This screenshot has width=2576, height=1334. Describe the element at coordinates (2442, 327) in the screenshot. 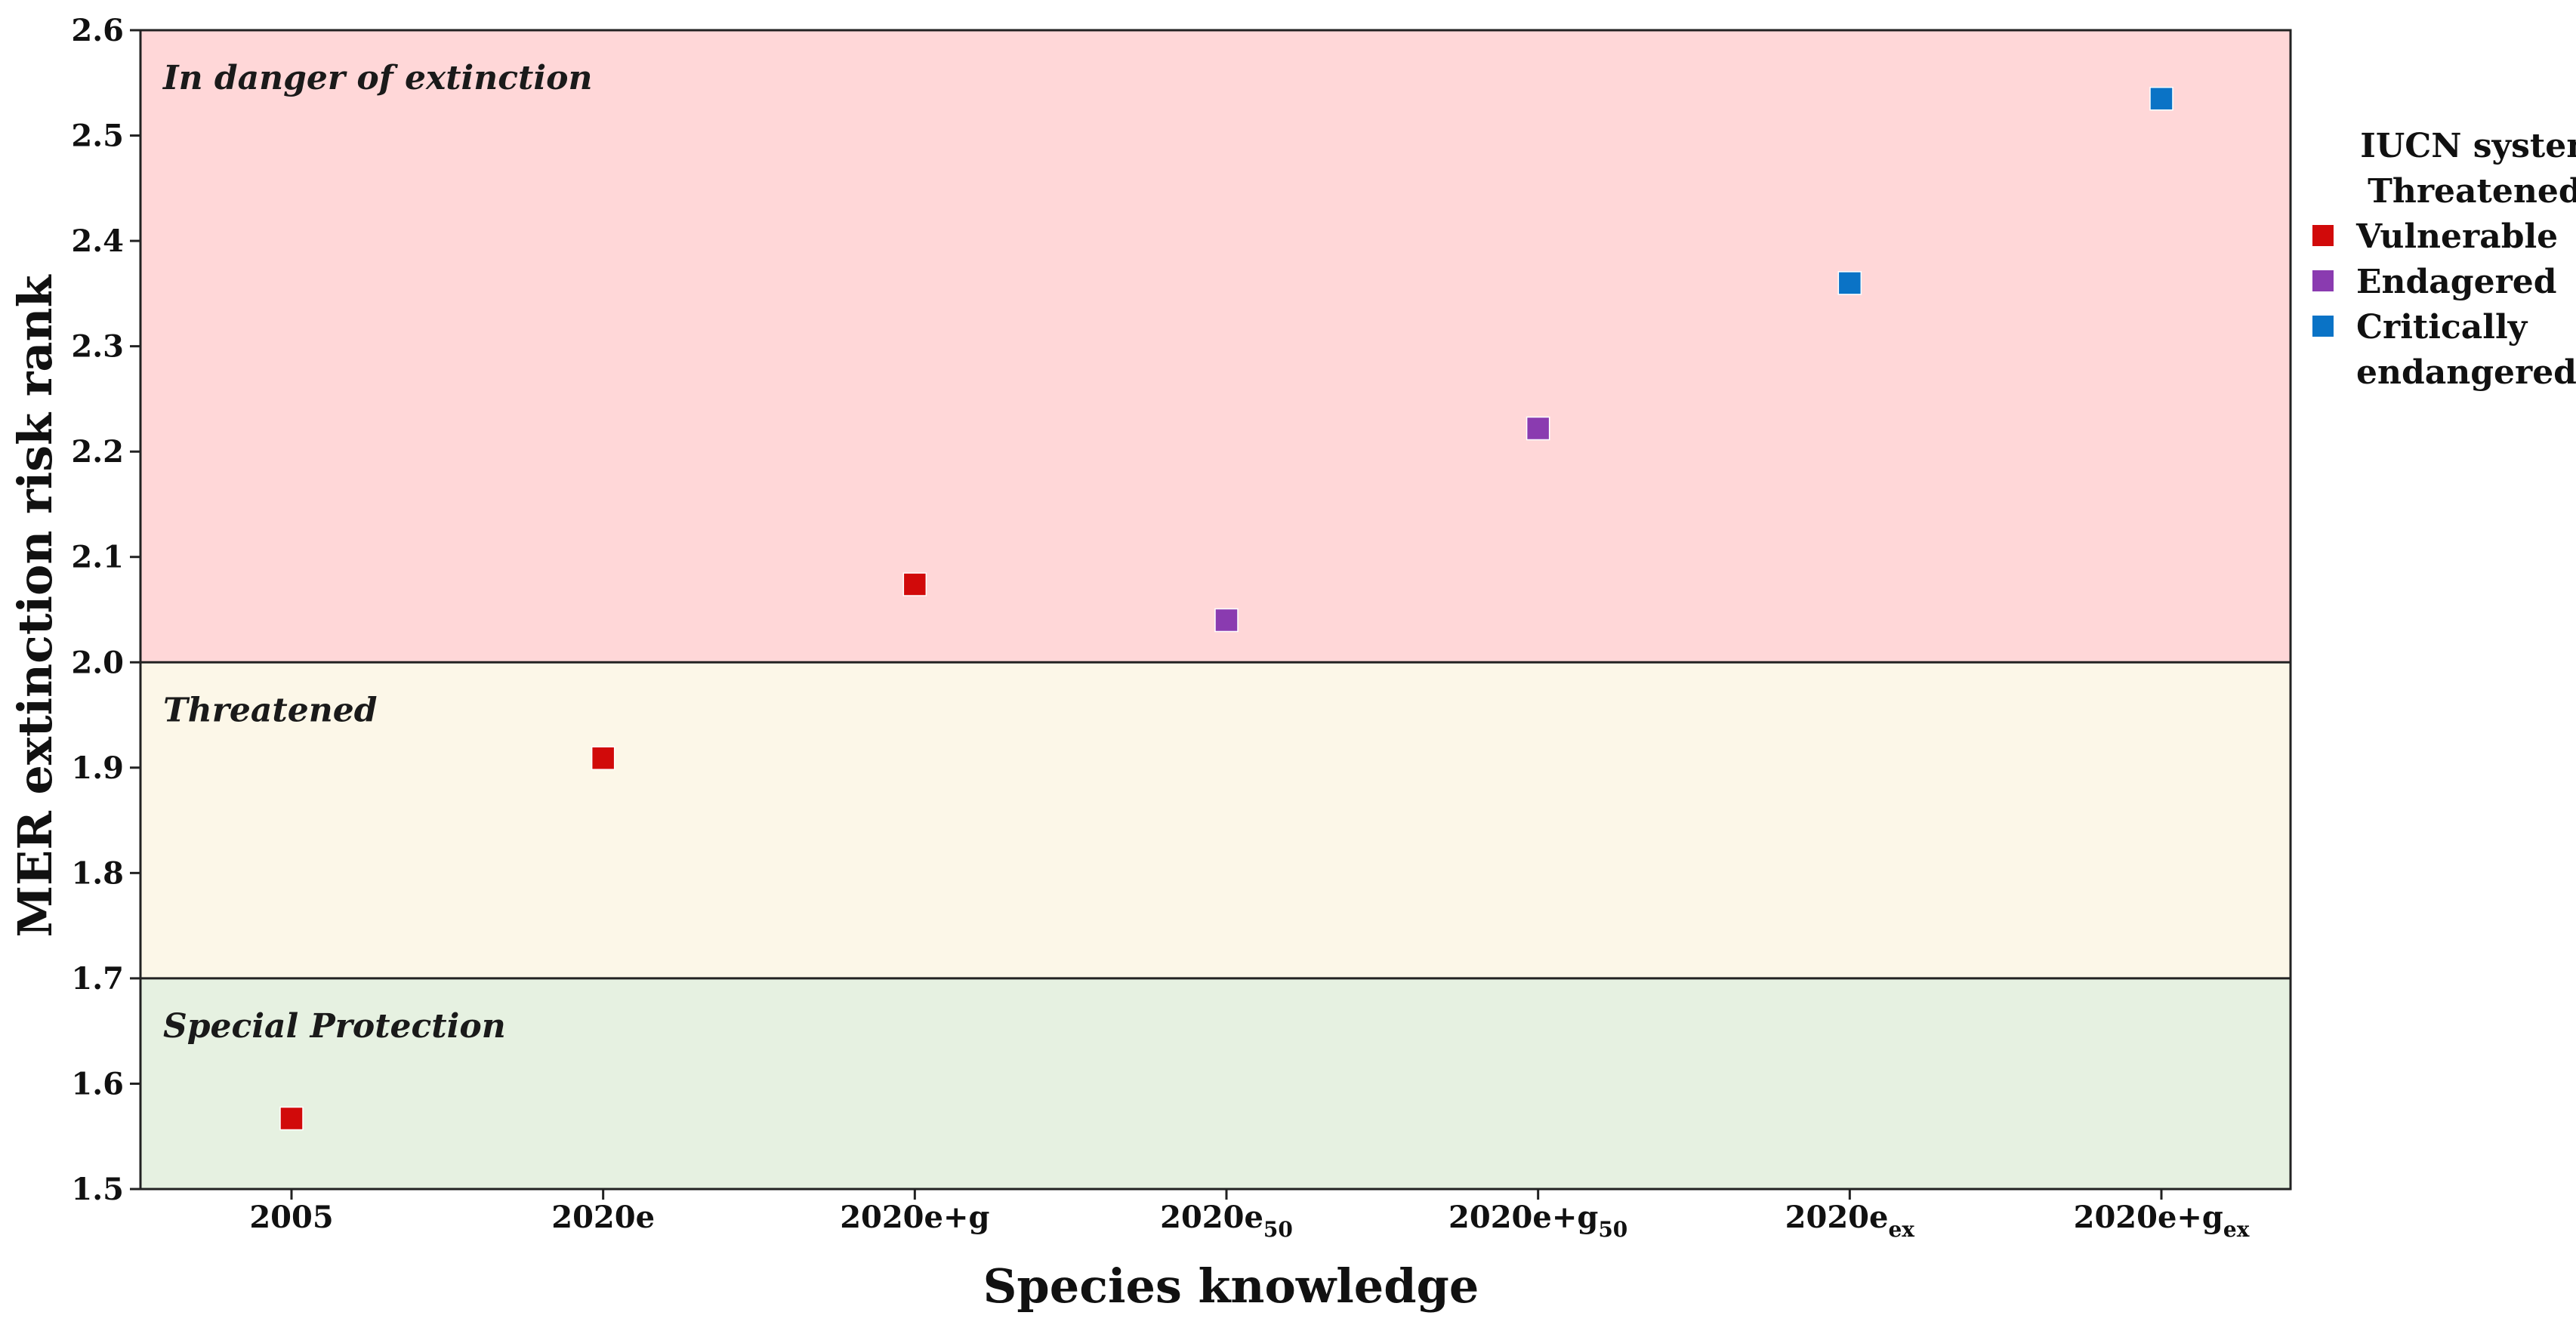

I see `legend-label: Critically` at that location.